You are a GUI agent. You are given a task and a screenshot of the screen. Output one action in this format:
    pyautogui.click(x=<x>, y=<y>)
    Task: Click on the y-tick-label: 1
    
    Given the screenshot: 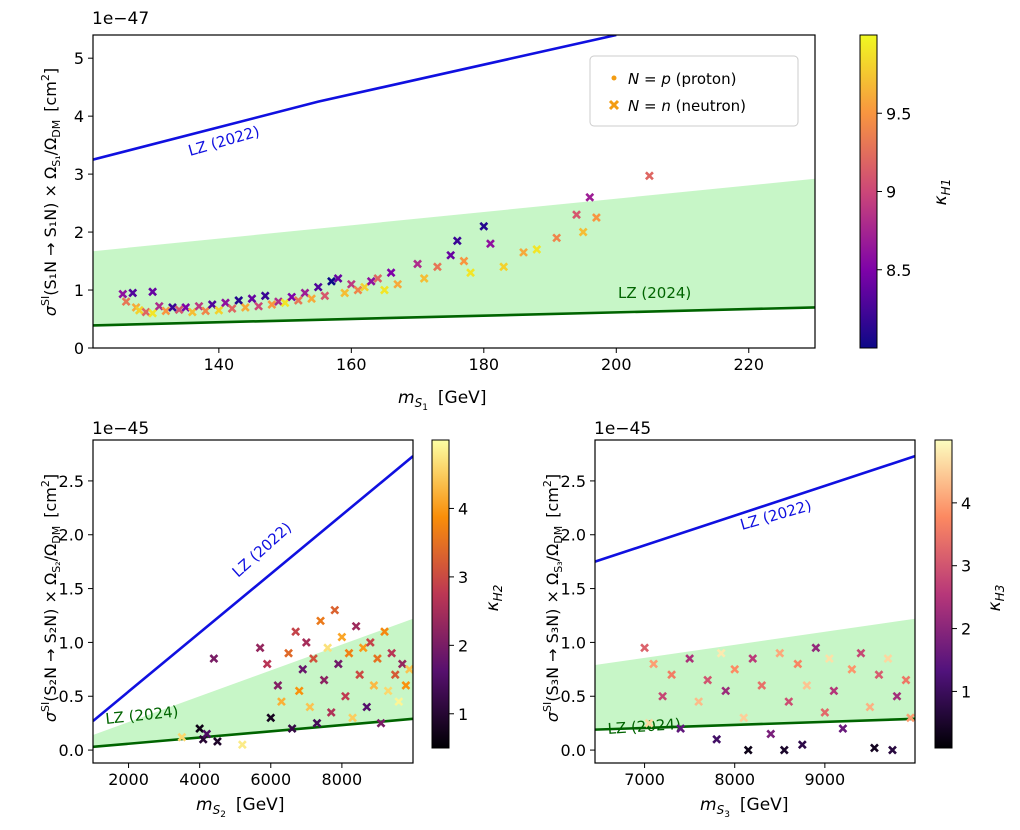 What is the action you would take?
    pyautogui.click(x=79, y=290)
    